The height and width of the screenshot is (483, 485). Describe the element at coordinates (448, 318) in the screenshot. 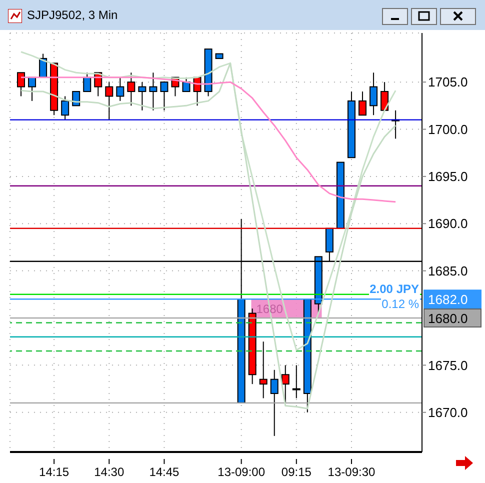

I see `ref-line-label: 1680.0` at that location.